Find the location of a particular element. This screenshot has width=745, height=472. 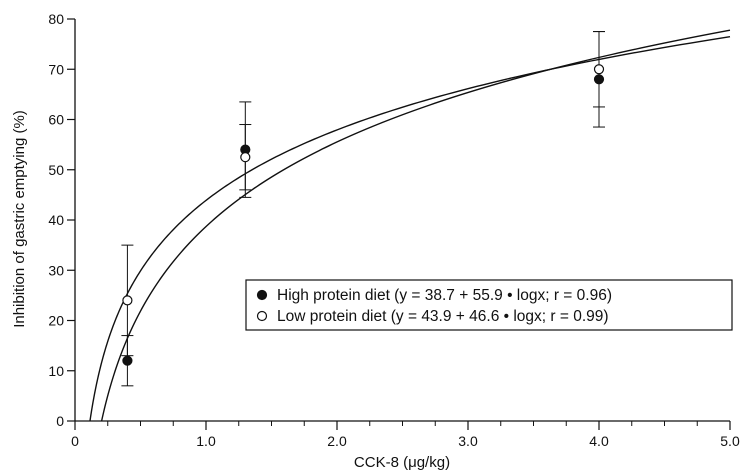

y-tick-label: 10 is located at coordinates (56, 371).